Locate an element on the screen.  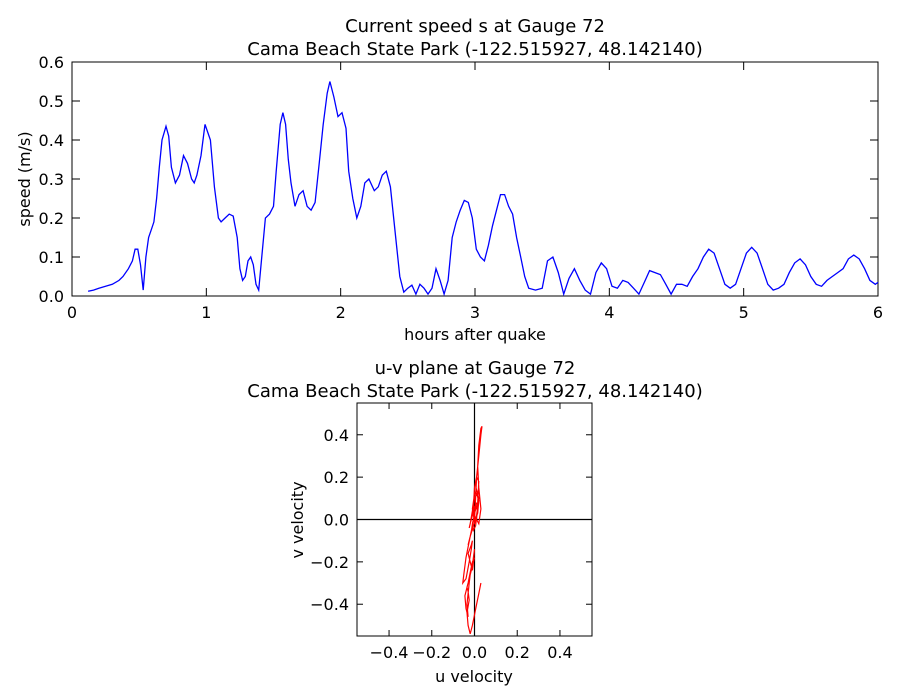
uv-x-tick-label: 0.0 is located at coordinates (474, 652).